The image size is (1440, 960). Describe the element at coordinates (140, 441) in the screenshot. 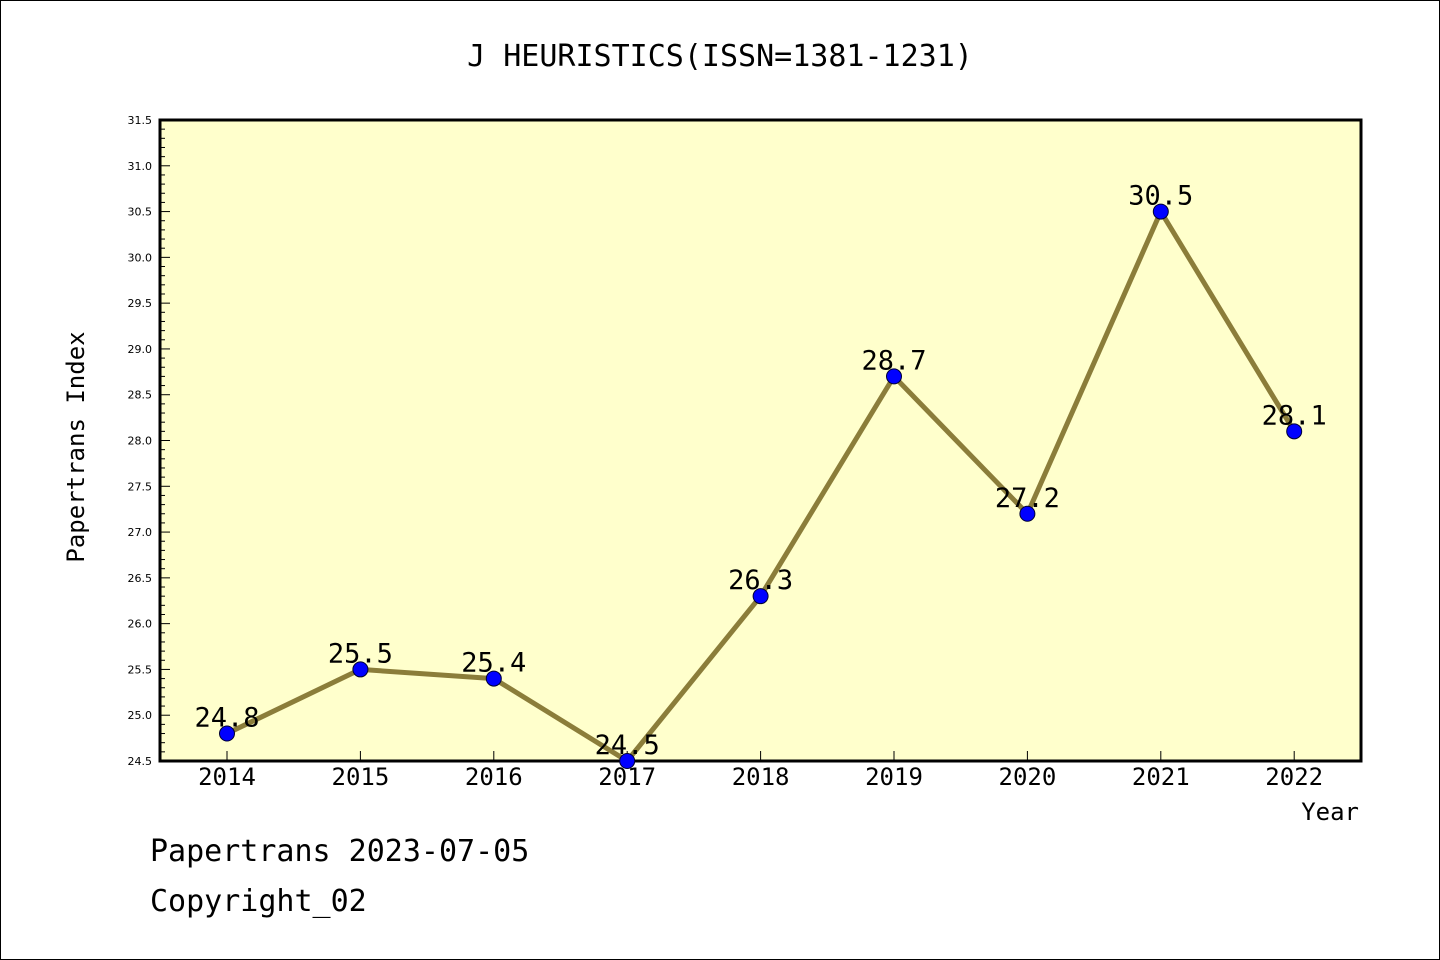

I see `y-tick-label: 28.0` at that location.